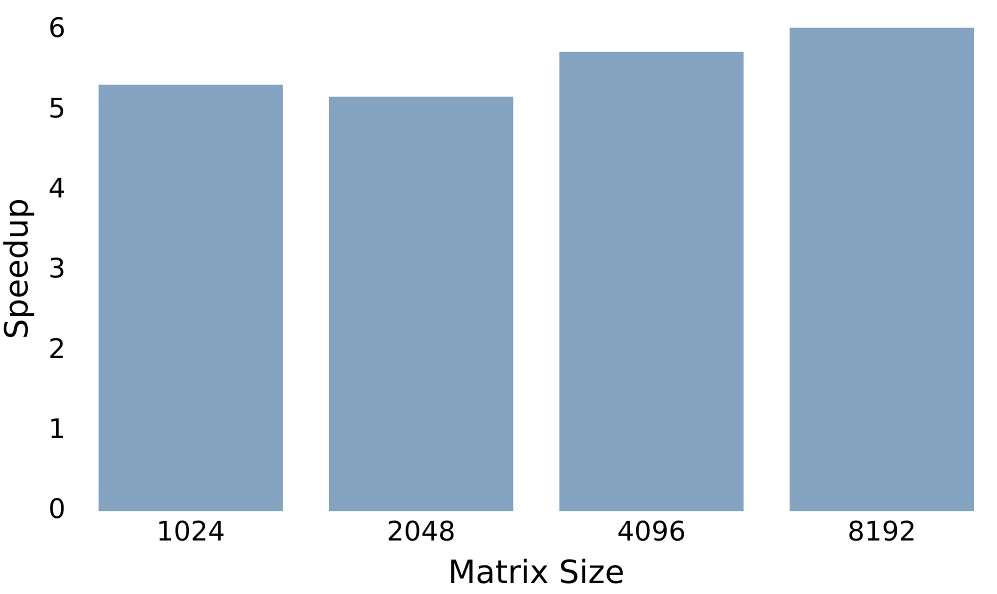 The width and height of the screenshot is (997, 594). I want to click on y-tick-label: 1, so click(57, 430).